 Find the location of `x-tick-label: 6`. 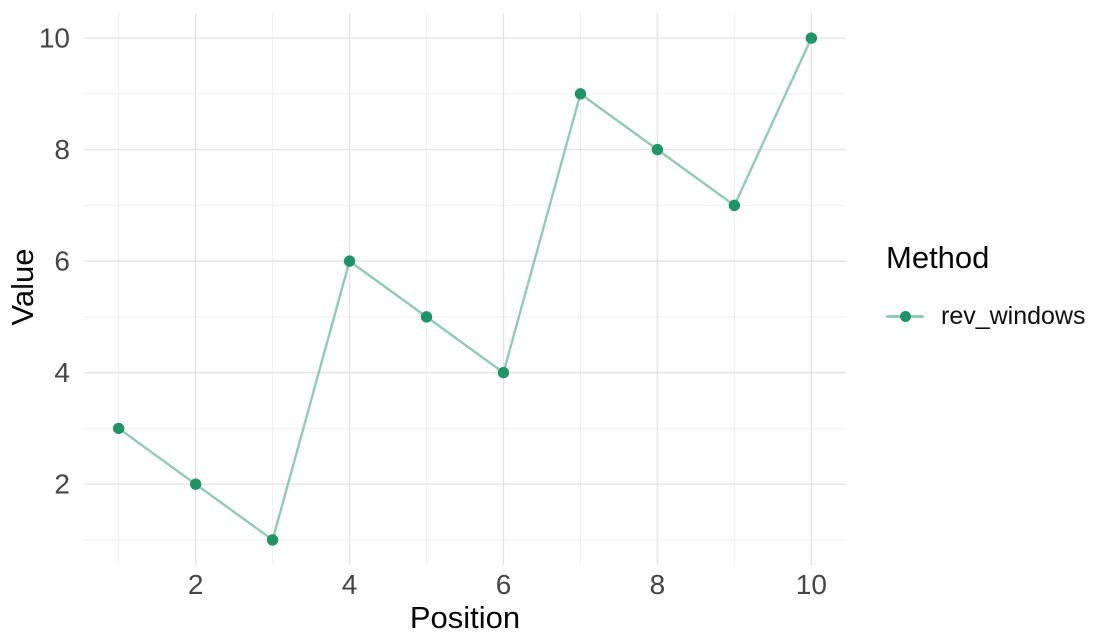

x-tick-label: 6 is located at coordinates (504, 584).